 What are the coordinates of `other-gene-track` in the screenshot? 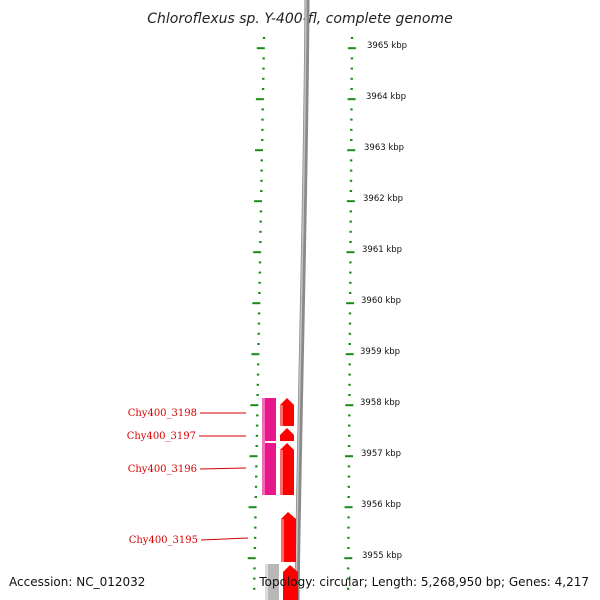 It's located at (272, 582).